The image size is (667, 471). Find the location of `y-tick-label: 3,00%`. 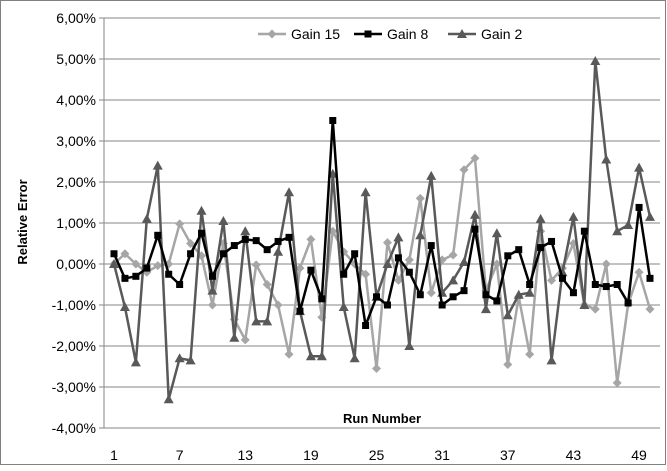

y-tick-label: 3,00% is located at coordinates (76, 141).